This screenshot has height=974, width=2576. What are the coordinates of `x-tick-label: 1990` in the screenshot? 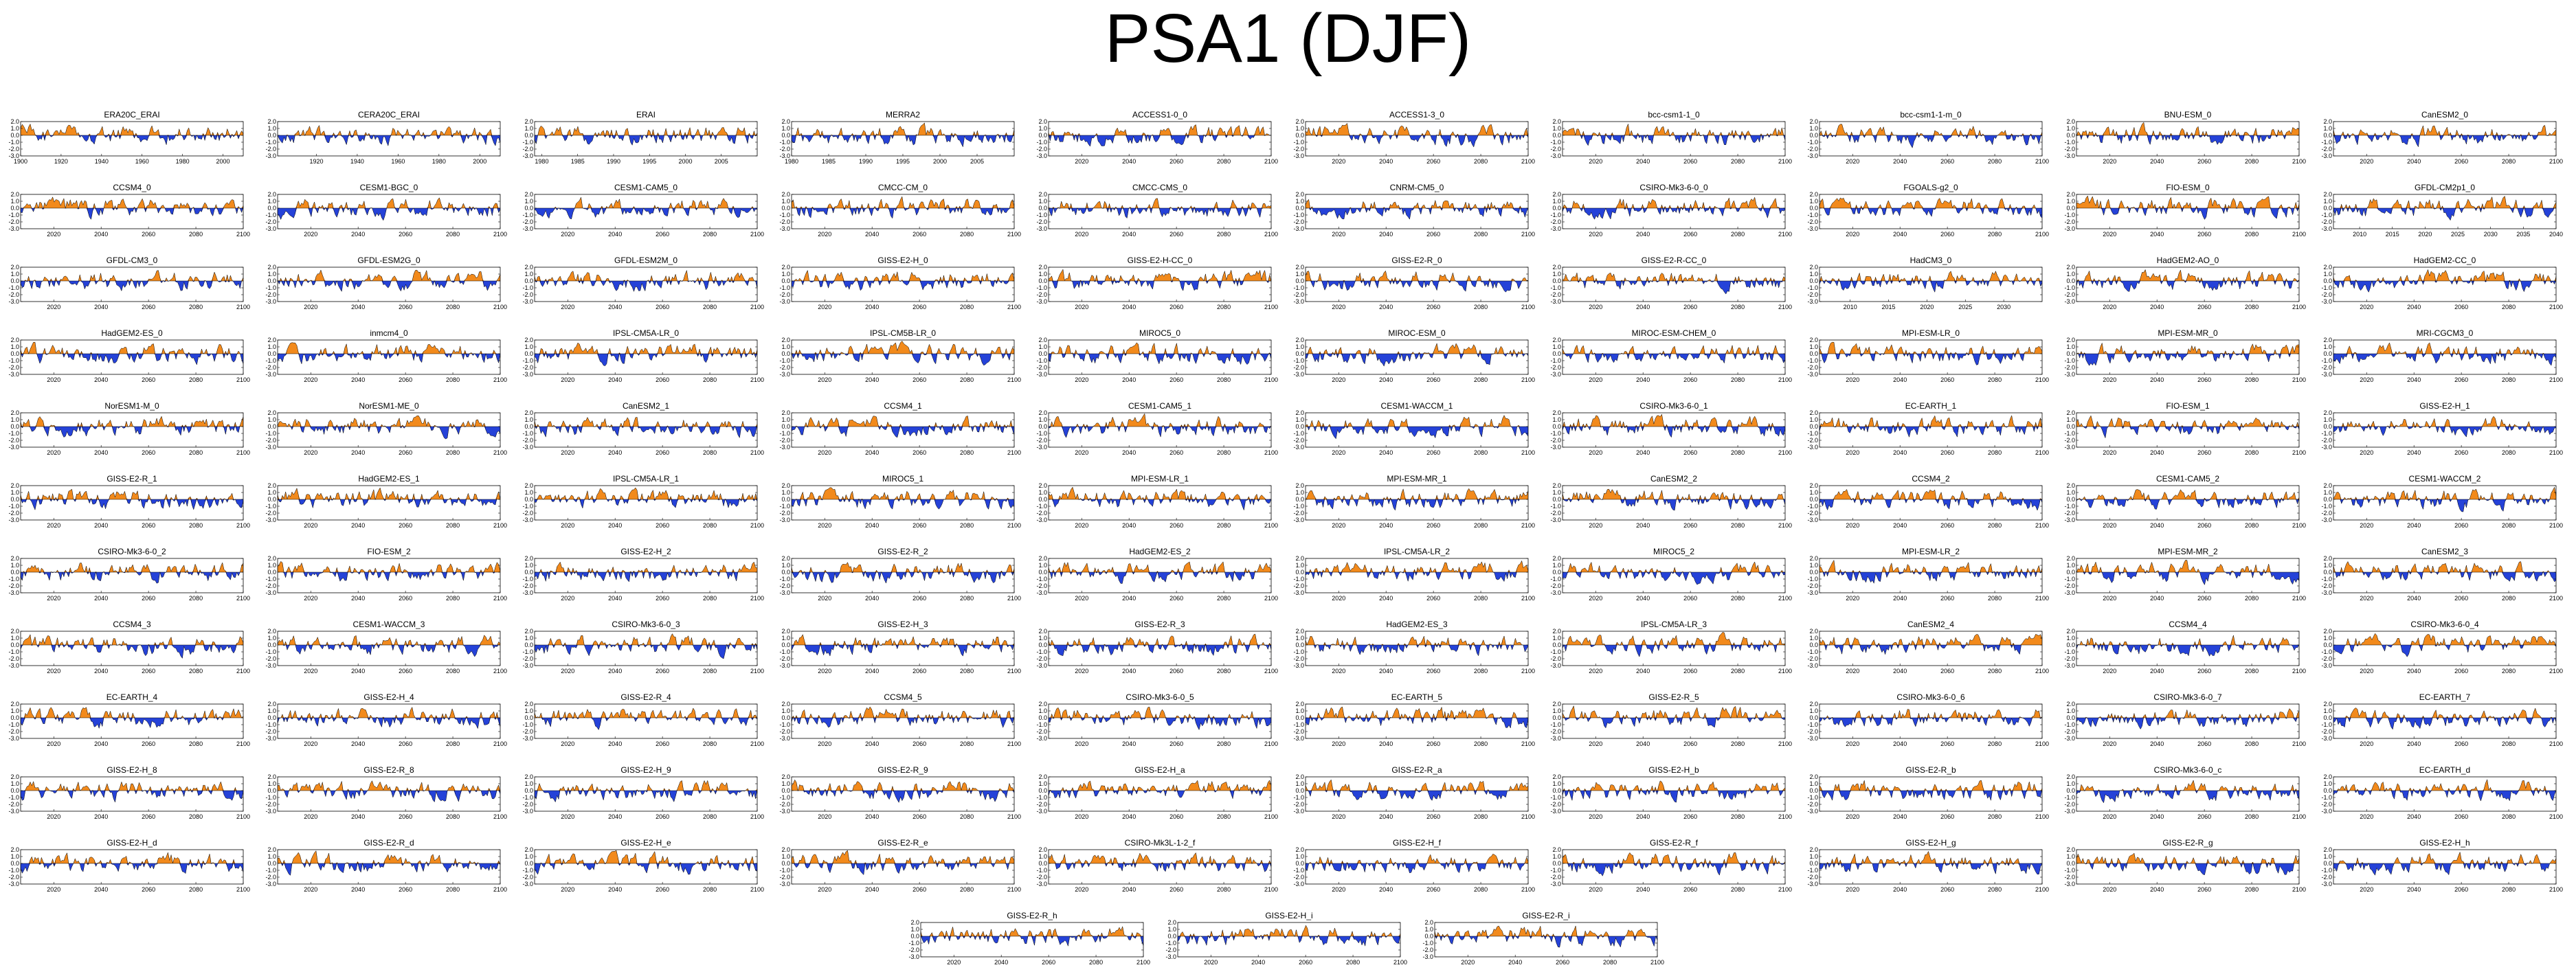 It's located at (613, 162).